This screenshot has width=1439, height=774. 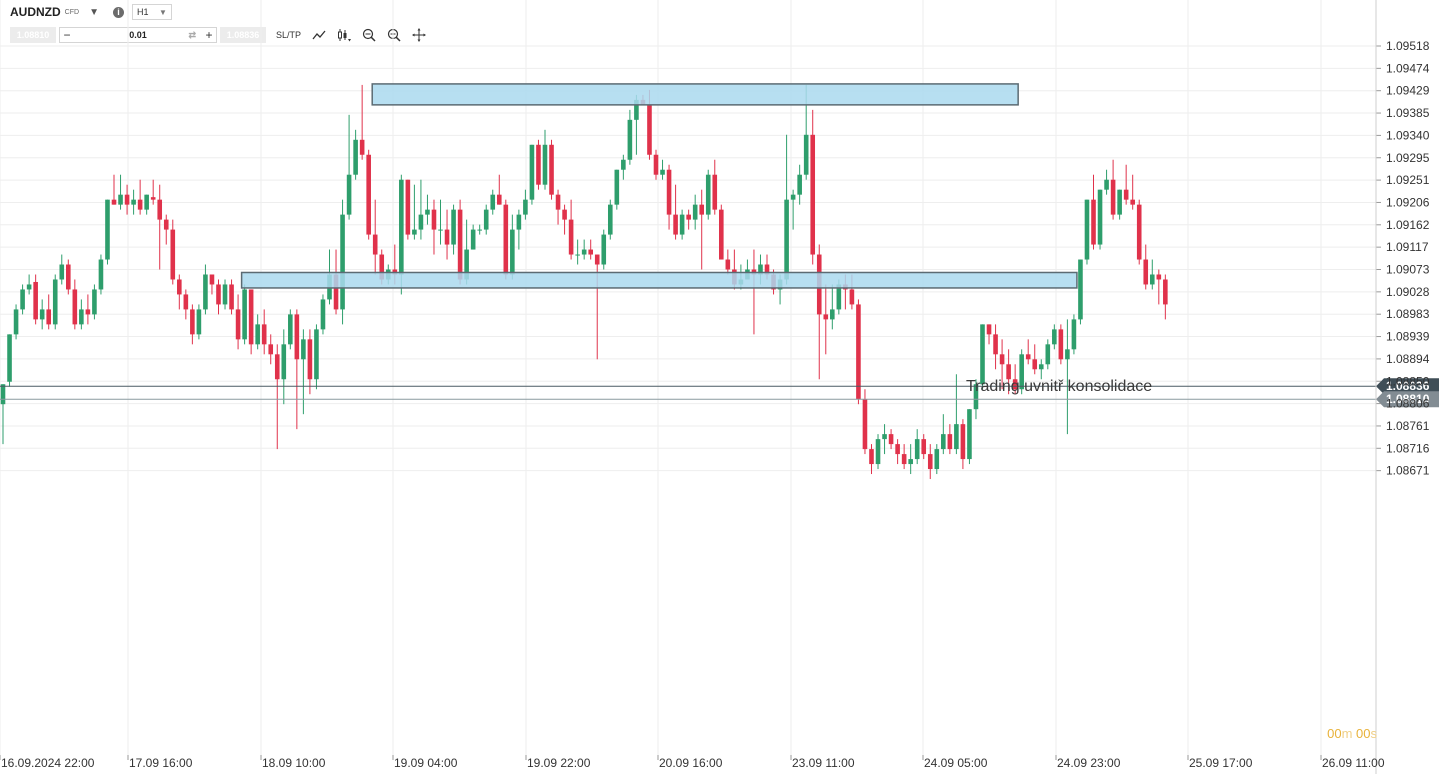 What do you see at coordinates (35, 12) in the screenshot?
I see `symbol-label: AUDNZD` at bounding box center [35, 12].